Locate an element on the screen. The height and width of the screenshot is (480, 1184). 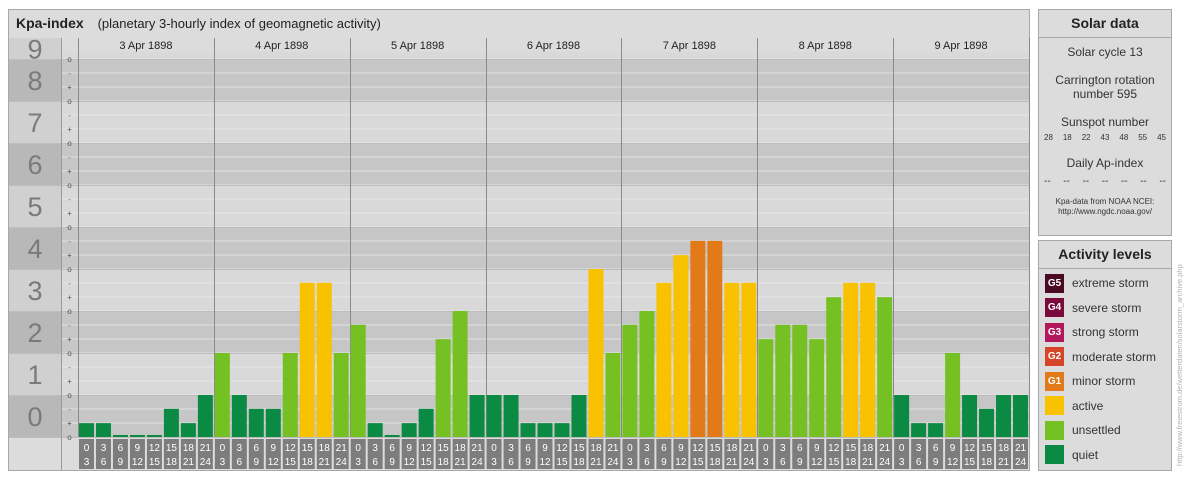
legend-label: unsettled is located at coordinates (1096, 430).